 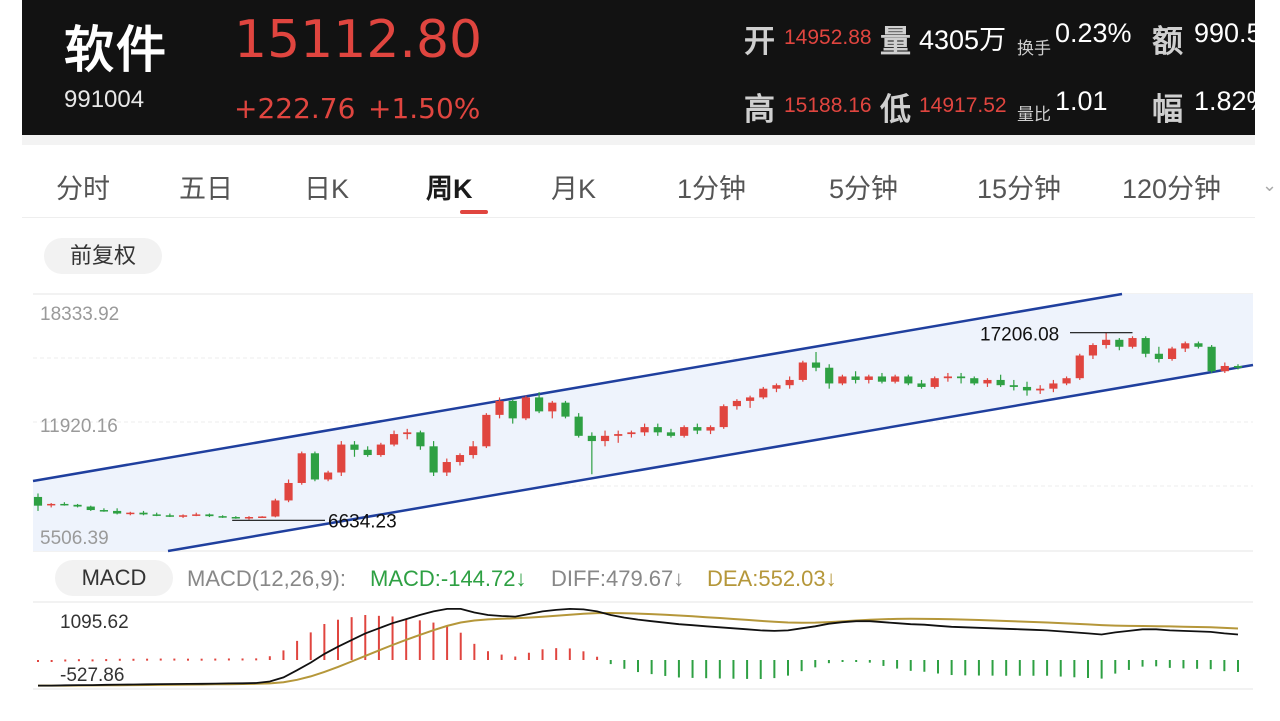 I want to click on chevron-down-icon: ⌄, so click(x=1270, y=185).